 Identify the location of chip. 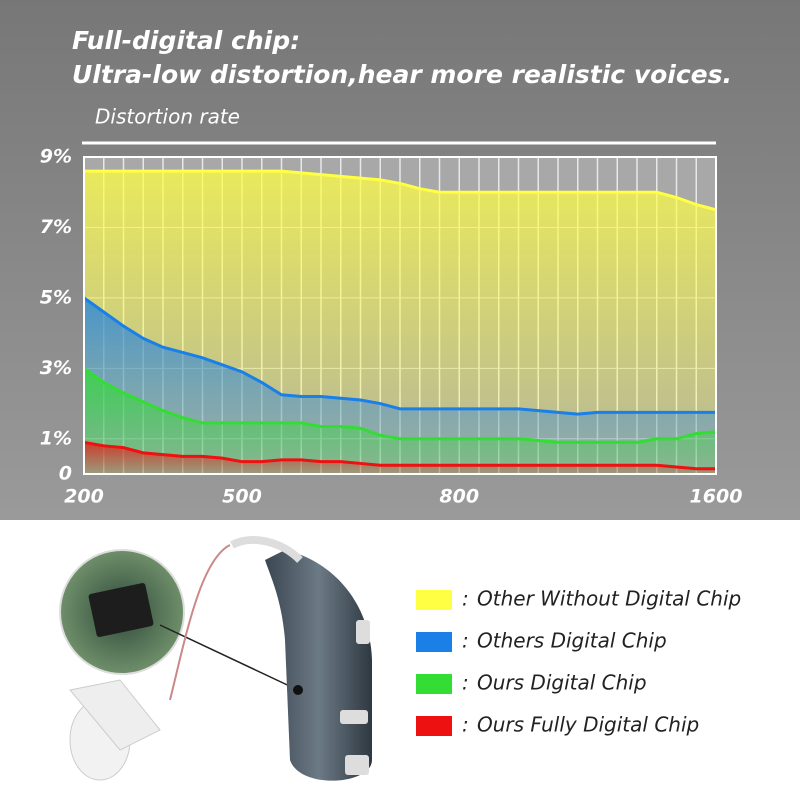
(121, 610).